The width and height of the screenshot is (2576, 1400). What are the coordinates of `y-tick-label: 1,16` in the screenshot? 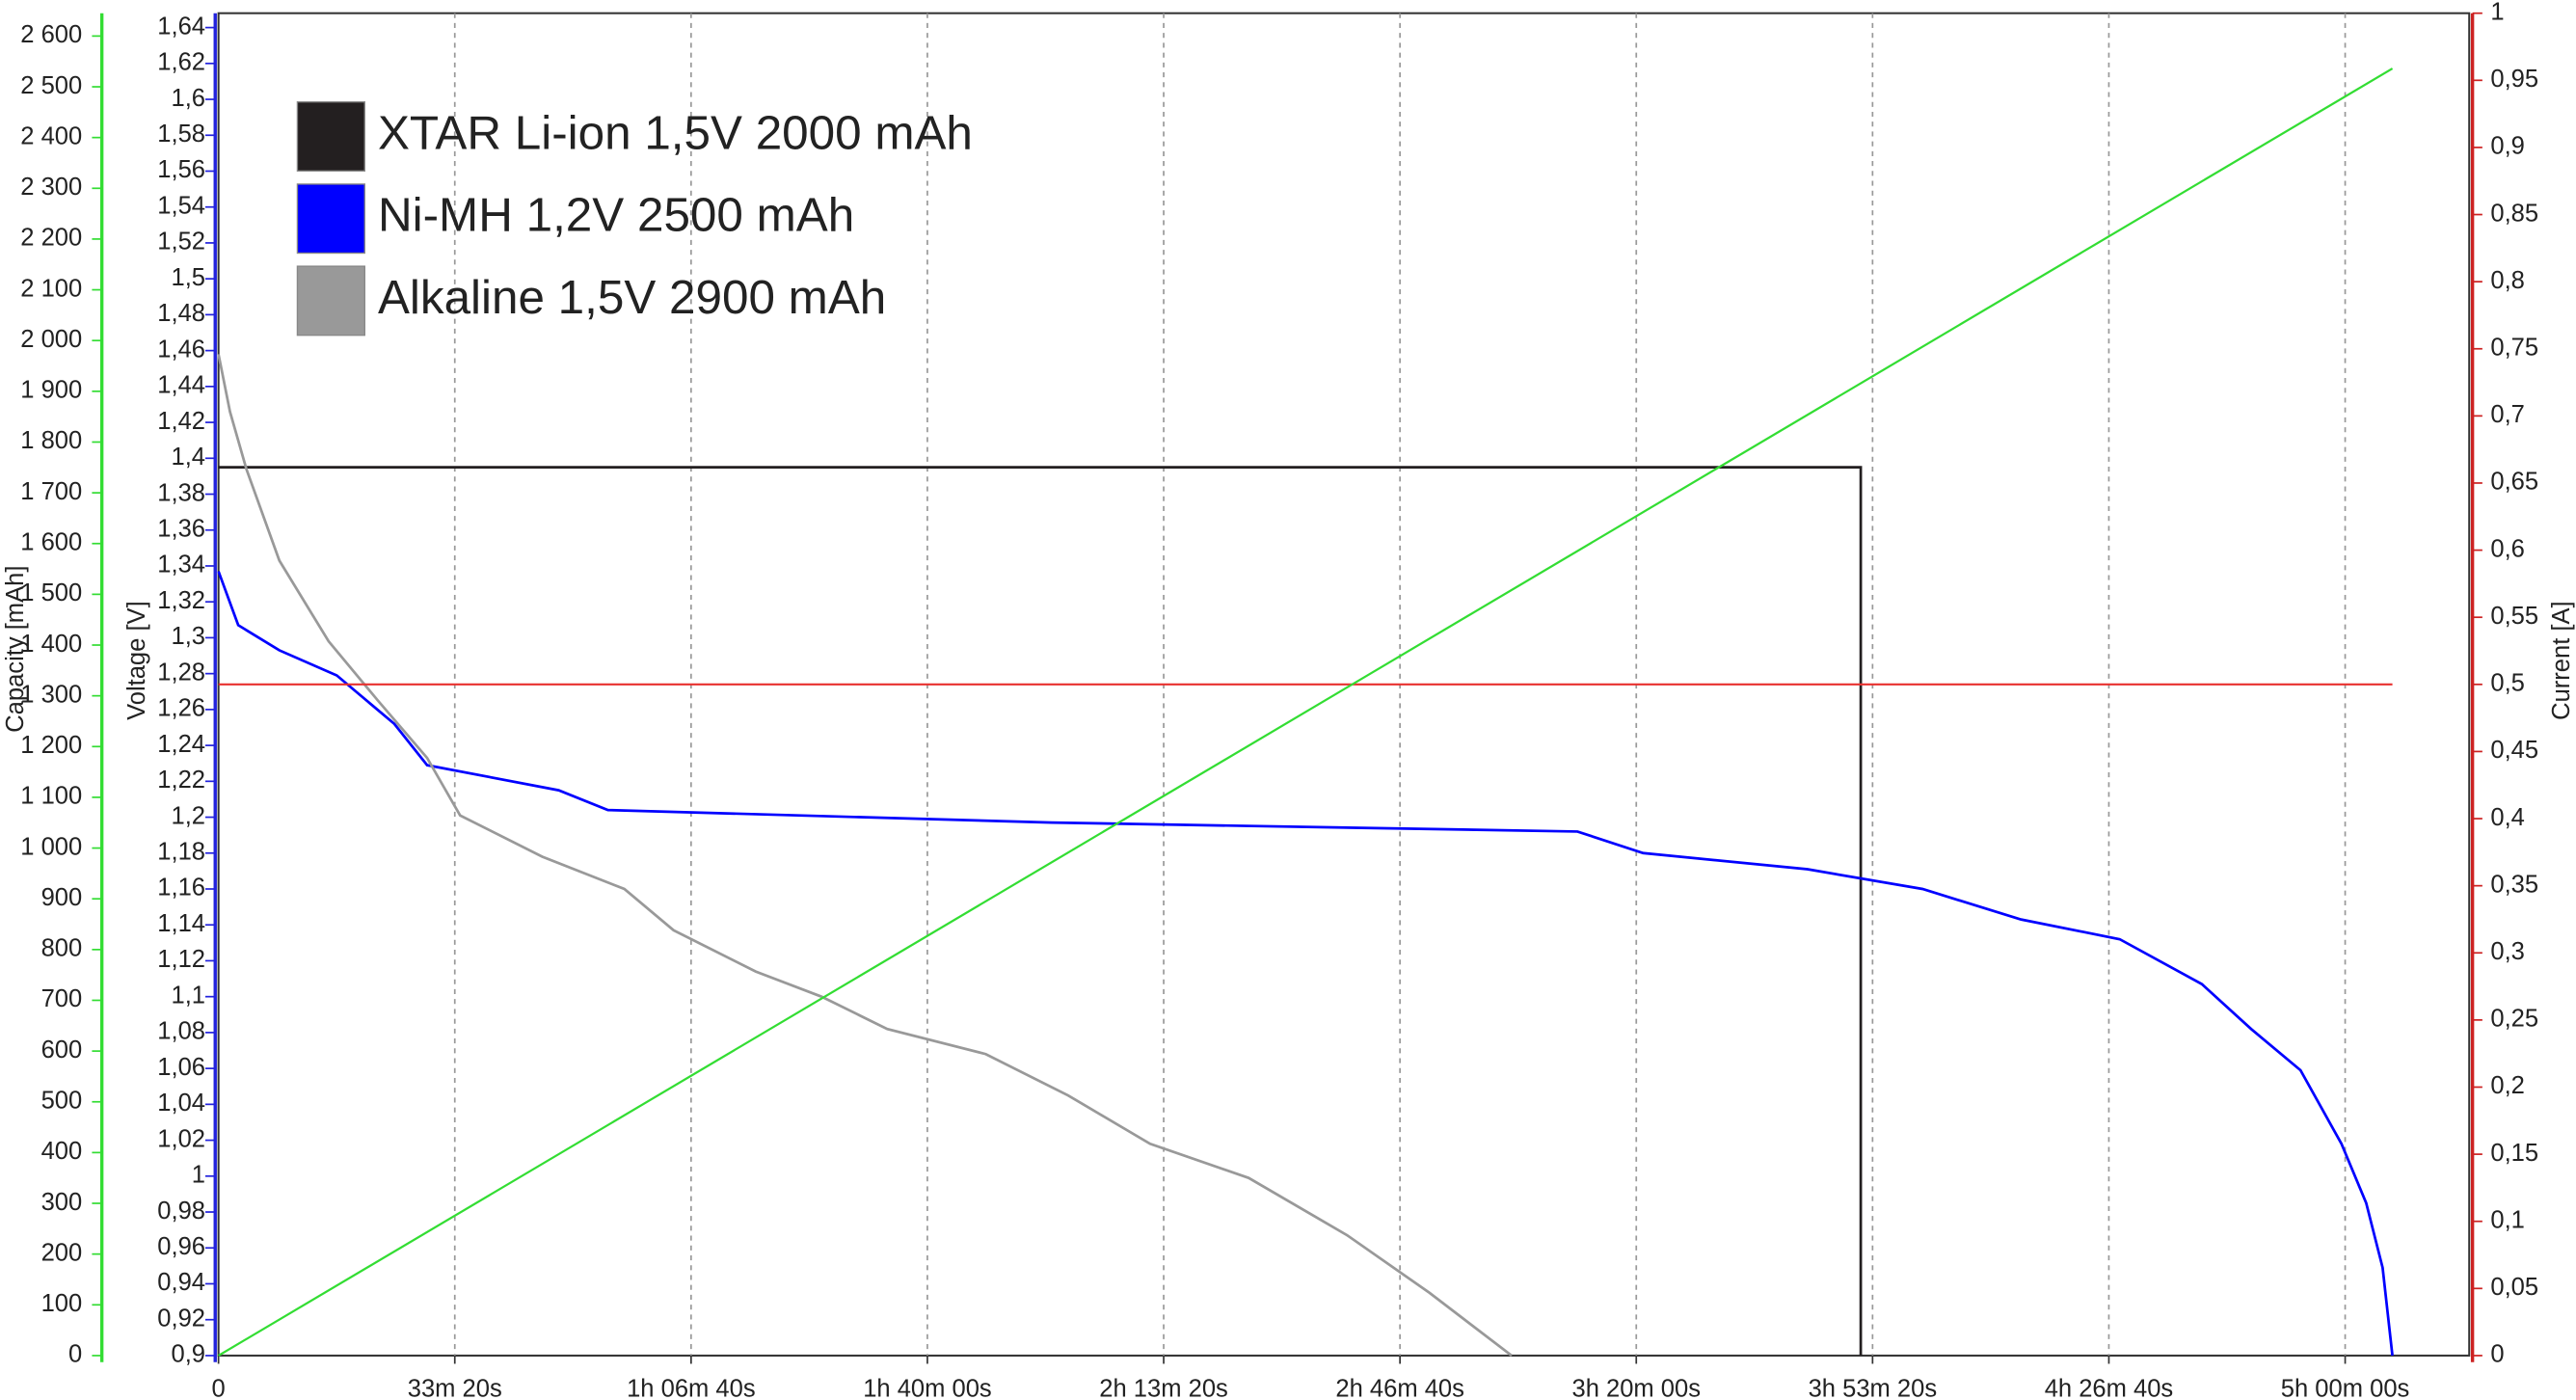 It's located at (181, 888).